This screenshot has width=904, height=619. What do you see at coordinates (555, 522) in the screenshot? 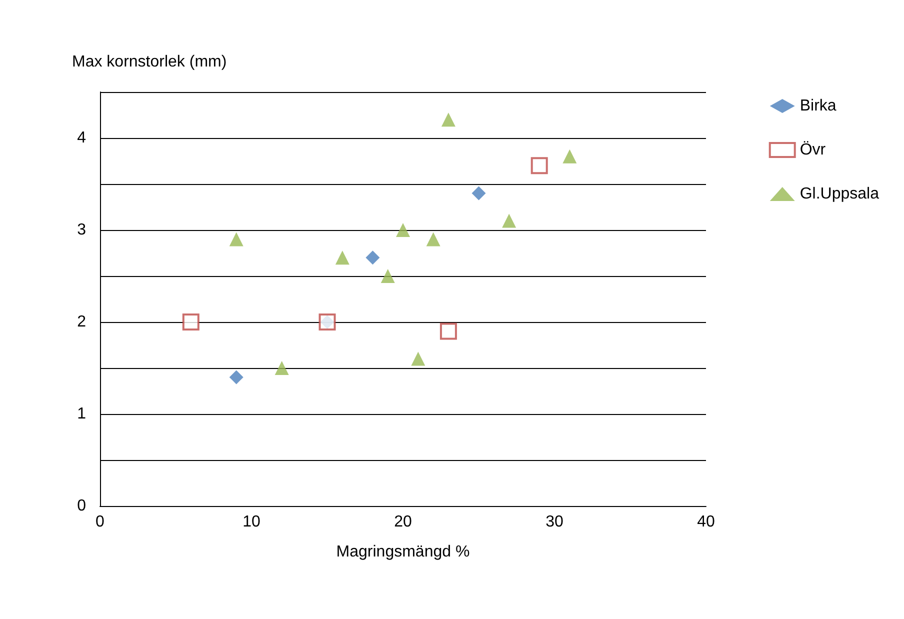
I see `x-tick-label: 30` at bounding box center [555, 522].